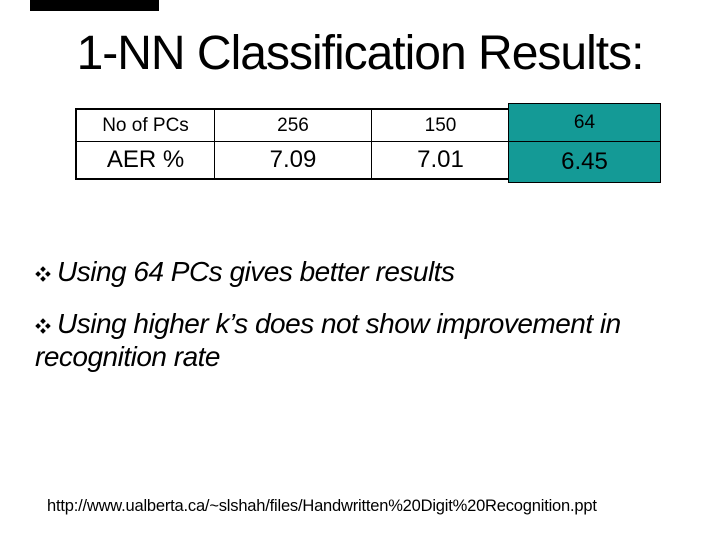  I want to click on bullet-item: Using 64 PCs gives better results, so click(352, 271).